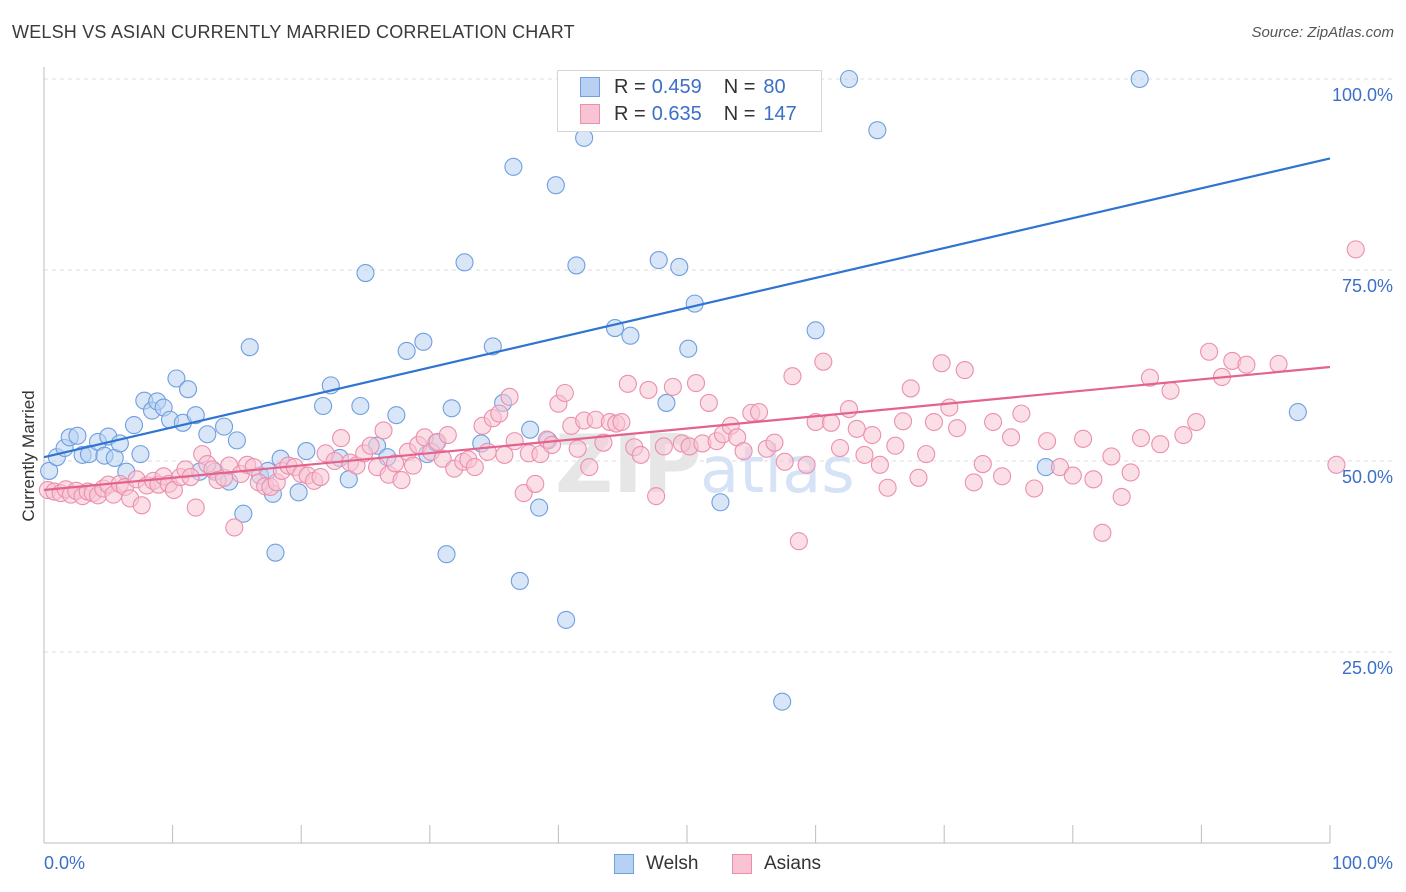 This screenshot has height=892, width=1406. Describe the element at coordinates (1362, 95) in the screenshot. I see `y-tick-label: 100.0%` at that location.